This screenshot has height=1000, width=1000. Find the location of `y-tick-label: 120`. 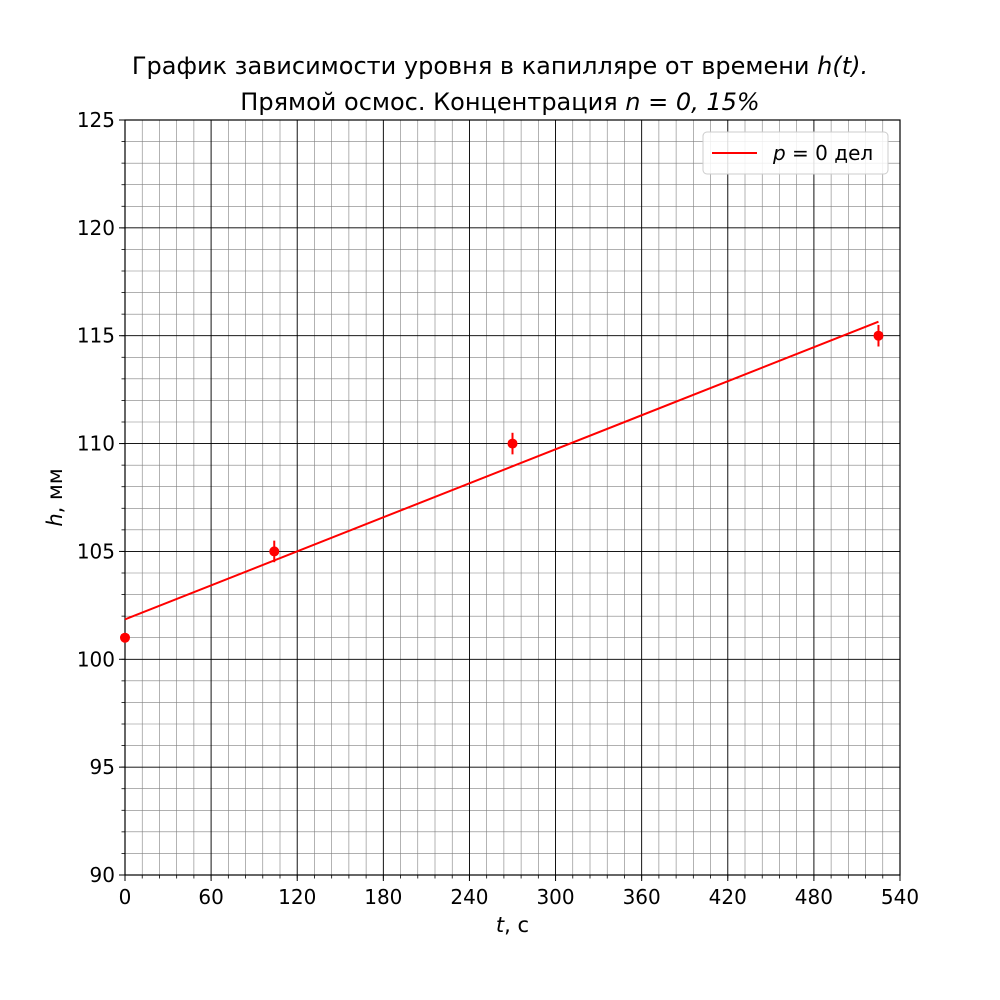

y-tick-label: 120 is located at coordinates (96, 228).